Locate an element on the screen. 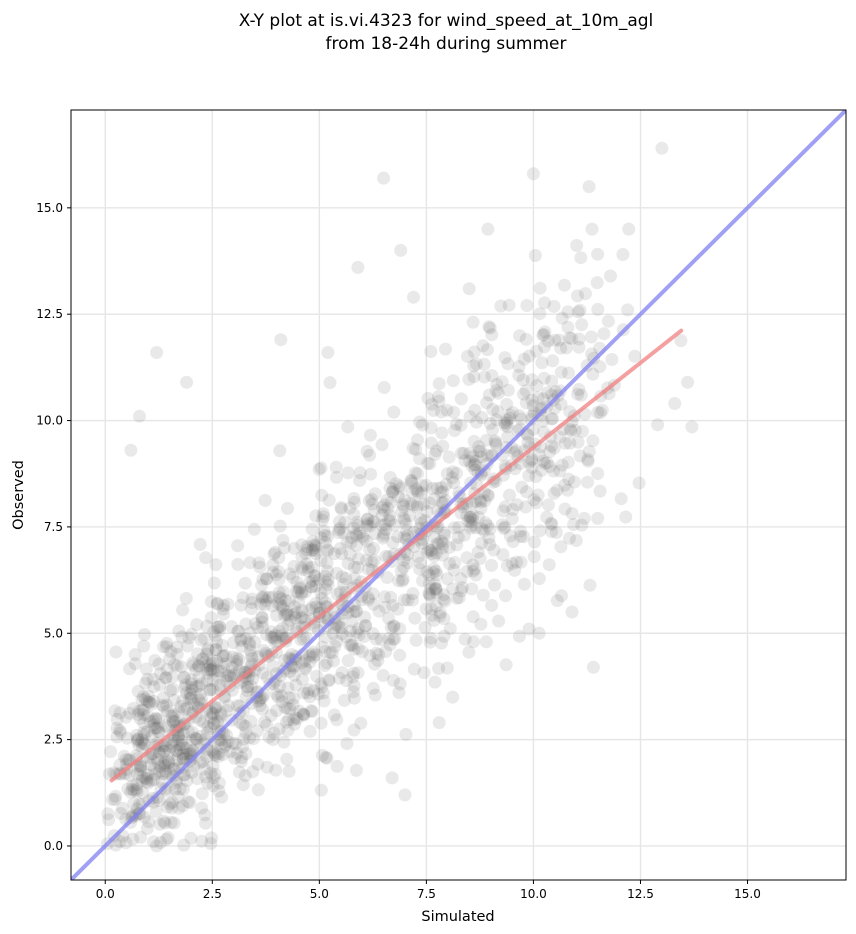 The image size is (856, 934). y-tick-label: 10.0 is located at coordinates (49, 421).